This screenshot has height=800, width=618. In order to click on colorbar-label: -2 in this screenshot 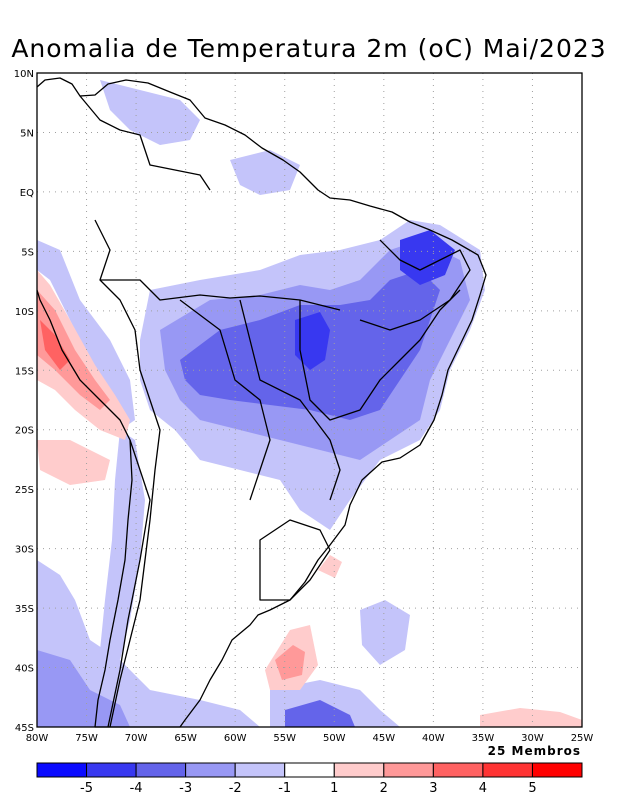, I will do `click(235, 788)`.